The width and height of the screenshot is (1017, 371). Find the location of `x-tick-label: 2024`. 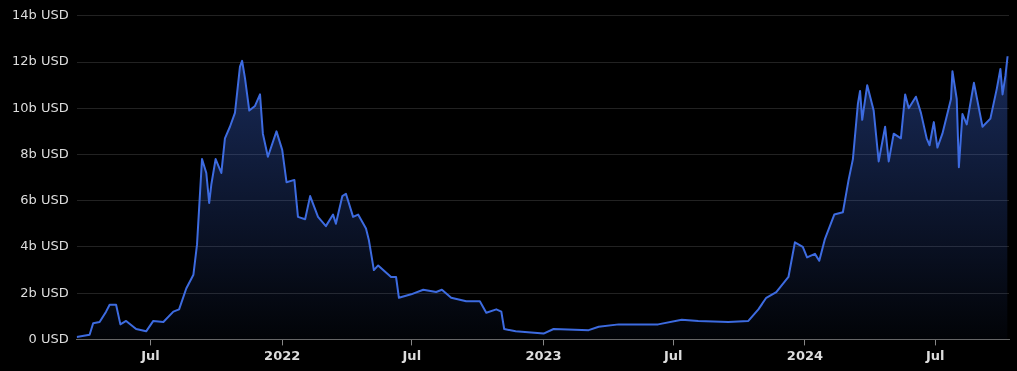

x-tick-label: 2024 is located at coordinates (805, 355).